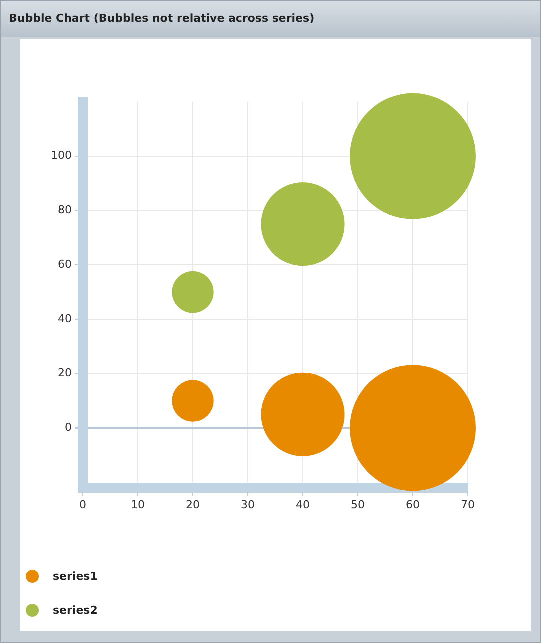  I want to click on y-tick-label: 20, so click(65, 373).